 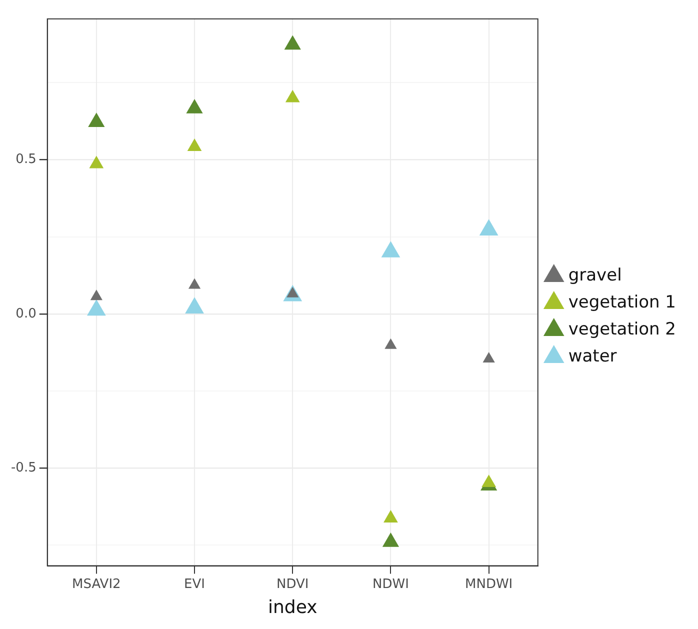 I want to click on legend-label: gravel, so click(x=595, y=275).